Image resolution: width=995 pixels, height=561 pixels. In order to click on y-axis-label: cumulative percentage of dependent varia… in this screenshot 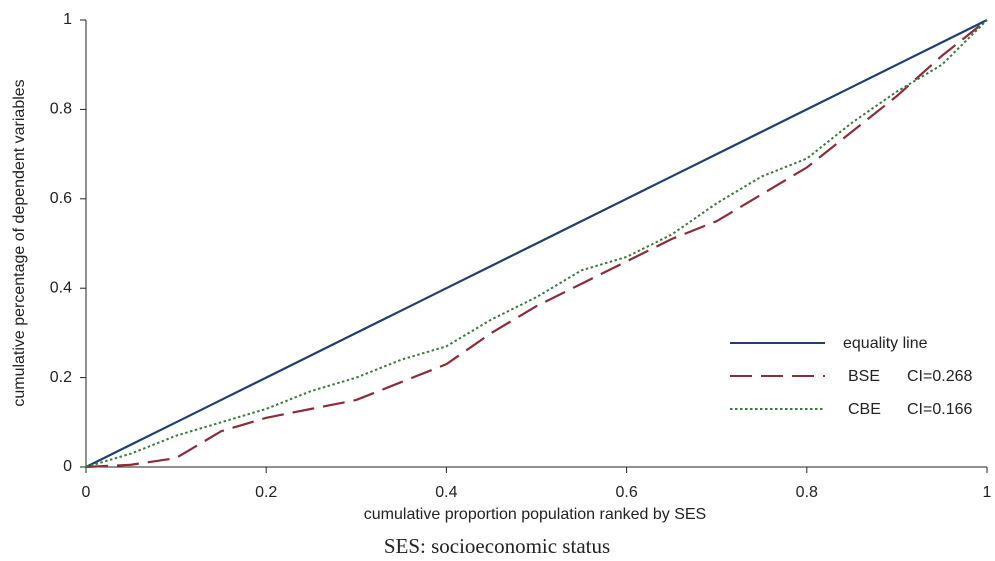, I will do `click(19, 242)`.